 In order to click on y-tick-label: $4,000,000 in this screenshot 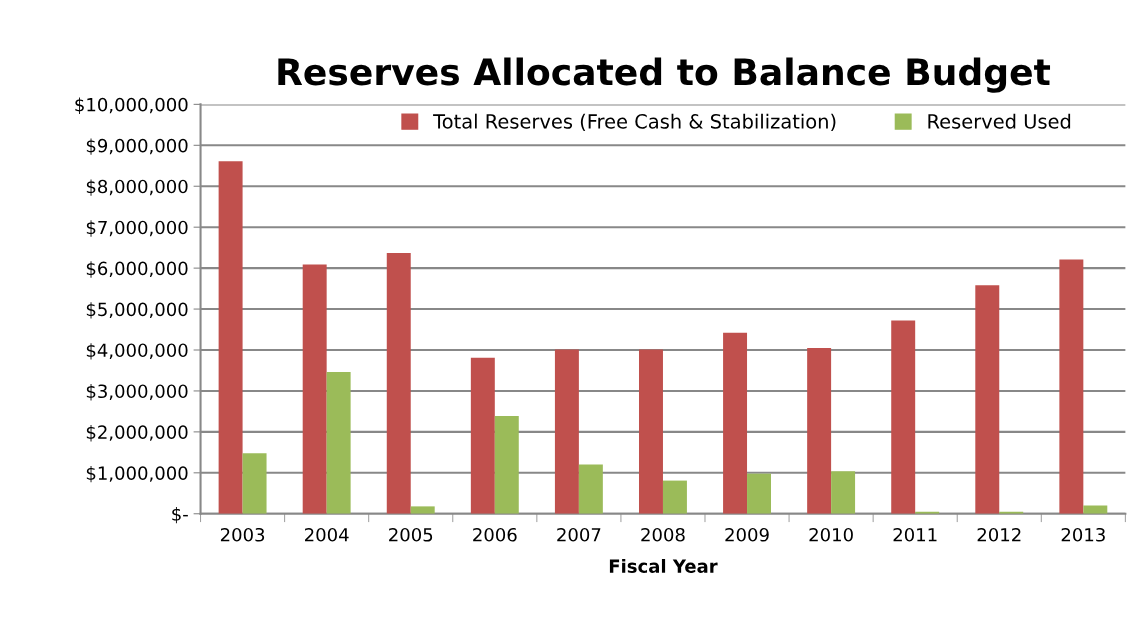, I will do `click(137, 351)`.